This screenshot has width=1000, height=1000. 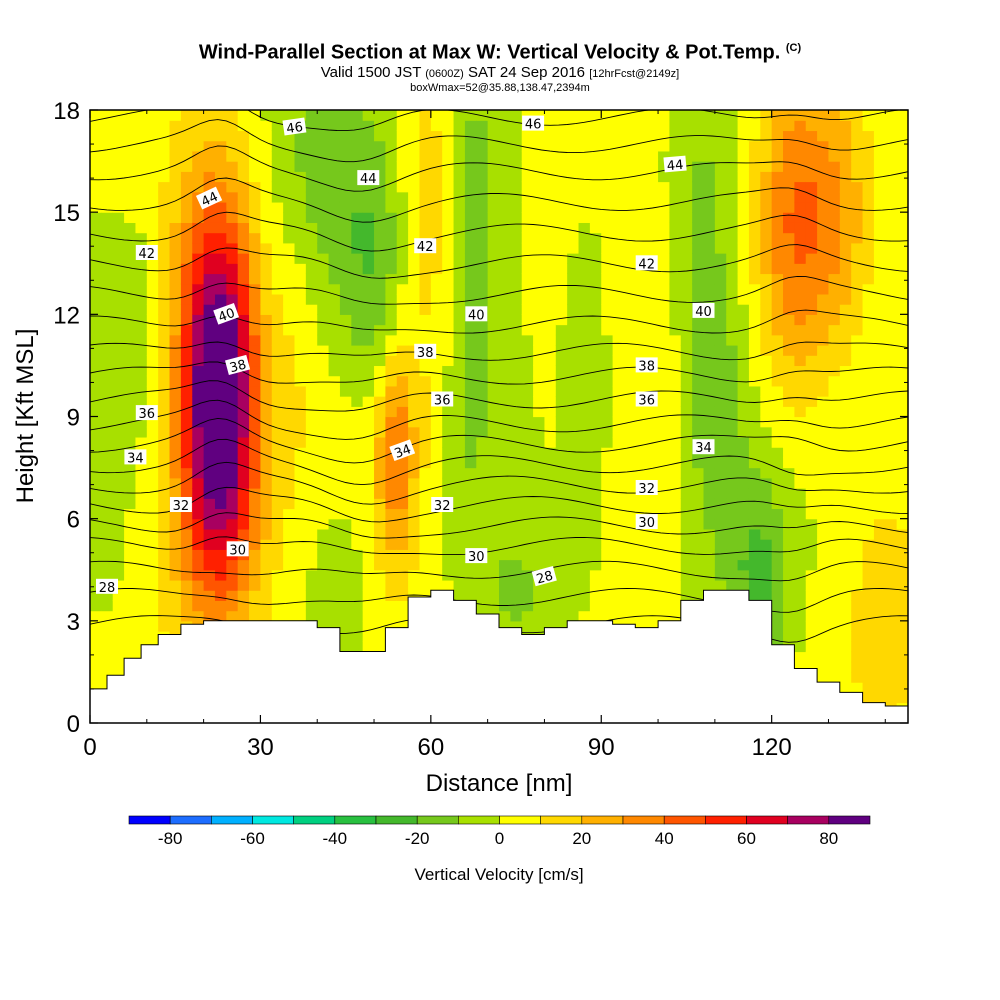 I want to click on theta-label: 32, so click(x=442, y=505).